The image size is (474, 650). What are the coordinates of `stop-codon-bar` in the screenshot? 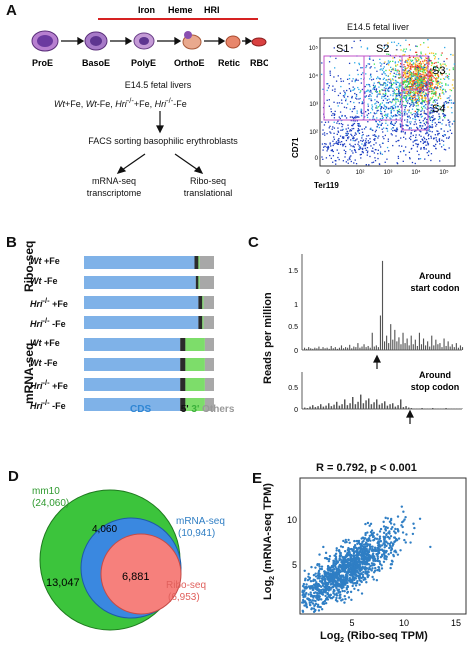 It's located at (339, 407).